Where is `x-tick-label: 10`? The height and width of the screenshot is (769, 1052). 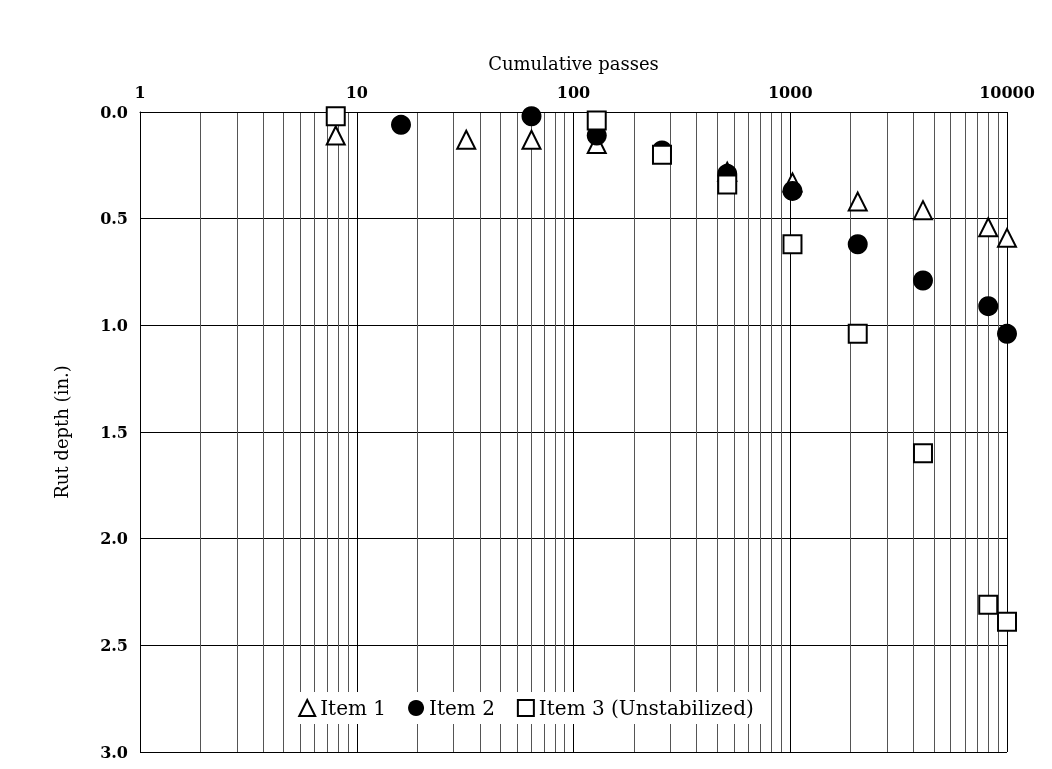
x-tick-label: 10 is located at coordinates (356, 92).